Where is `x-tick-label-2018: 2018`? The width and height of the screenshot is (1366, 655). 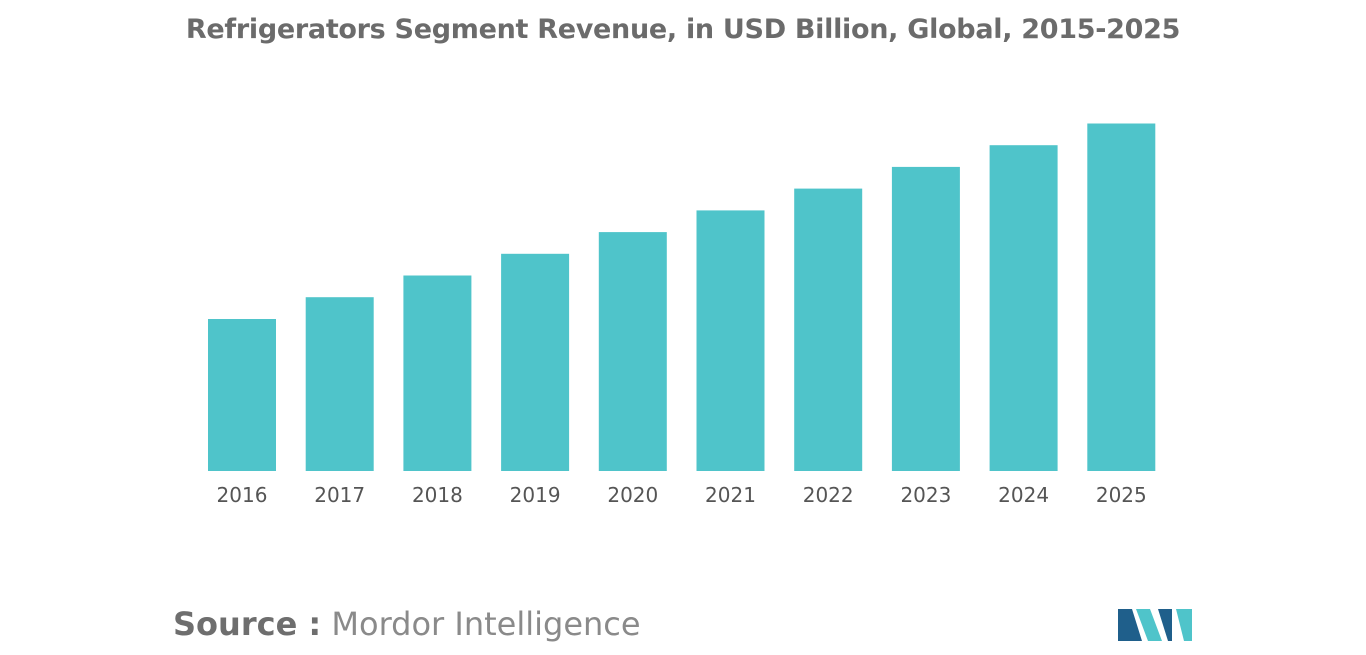 x-tick-label-2018: 2018 is located at coordinates (437, 495).